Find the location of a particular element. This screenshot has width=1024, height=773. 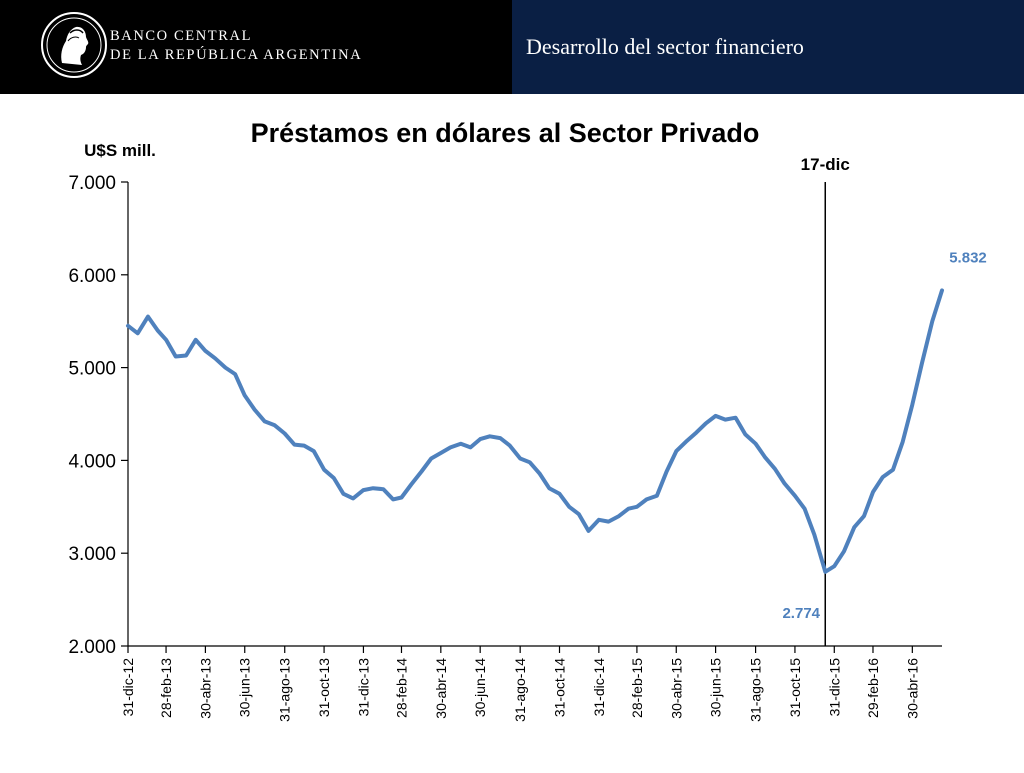

x-tick-label: 28-feb-13 is located at coordinates (166, 688).